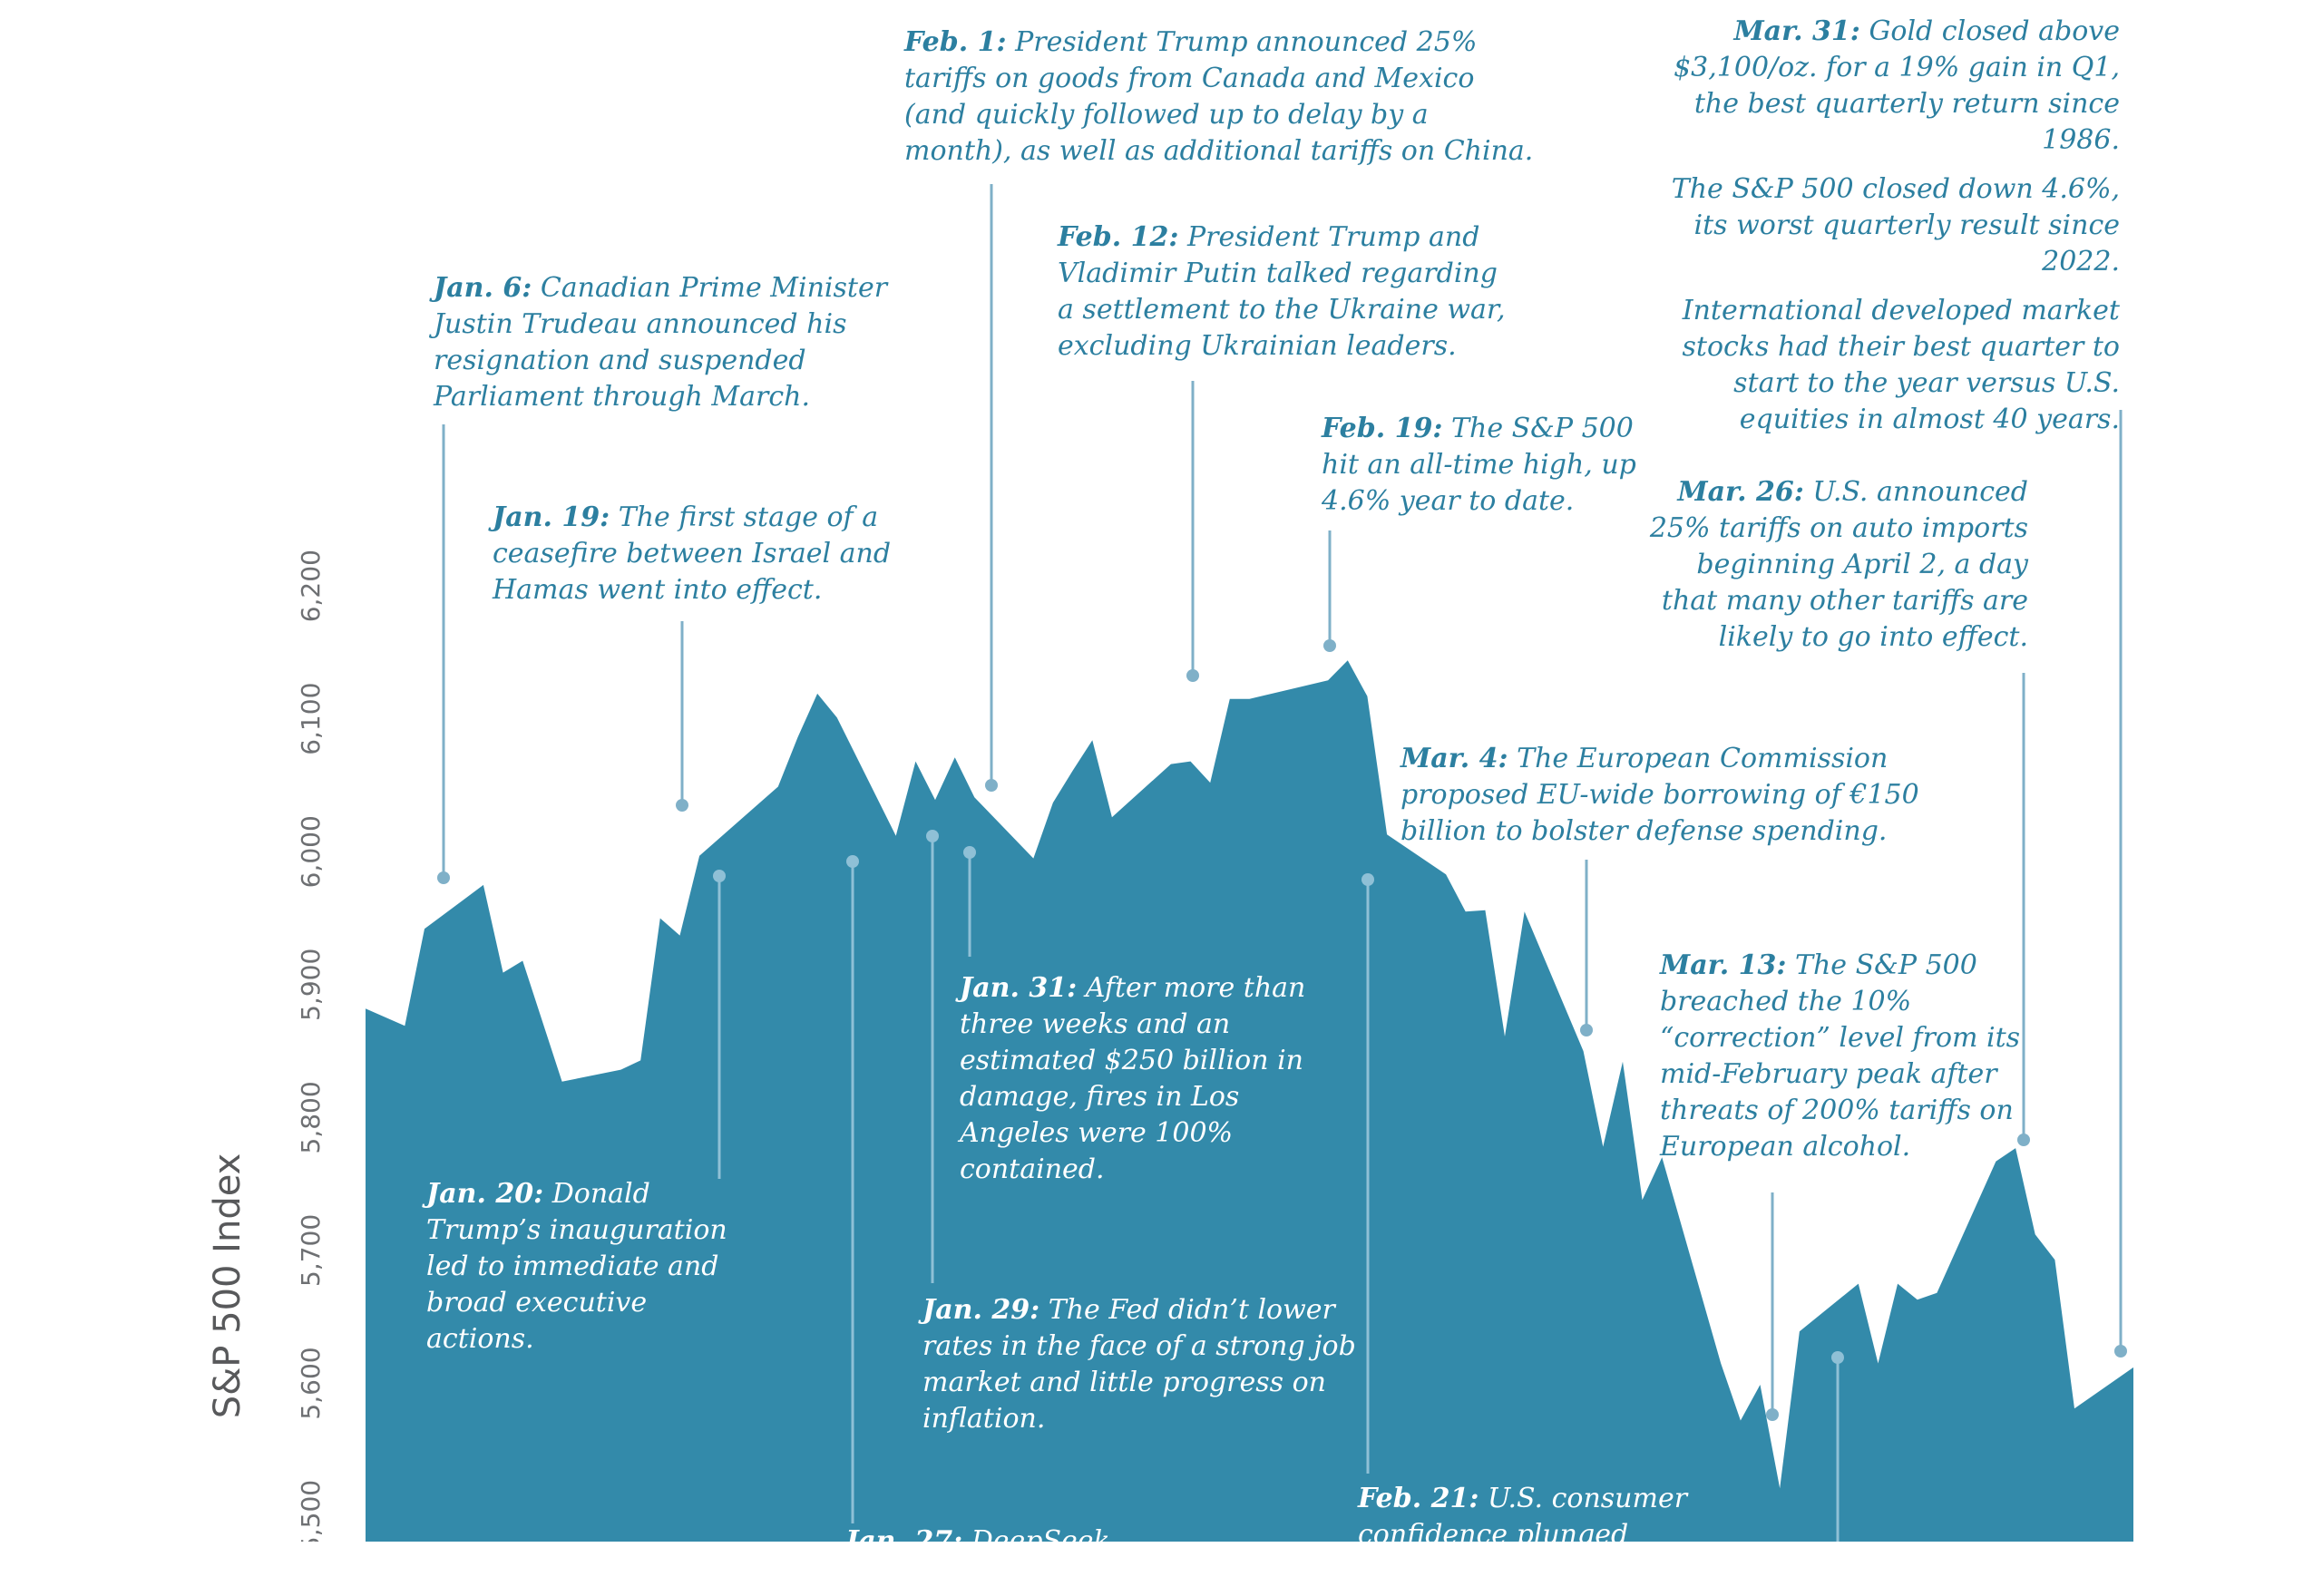 The height and width of the screenshot is (1596, 2313). What do you see at coordinates (1418, 1498) in the screenshot?
I see `annotation-feb21-date: Feb. 21:` at bounding box center [1418, 1498].